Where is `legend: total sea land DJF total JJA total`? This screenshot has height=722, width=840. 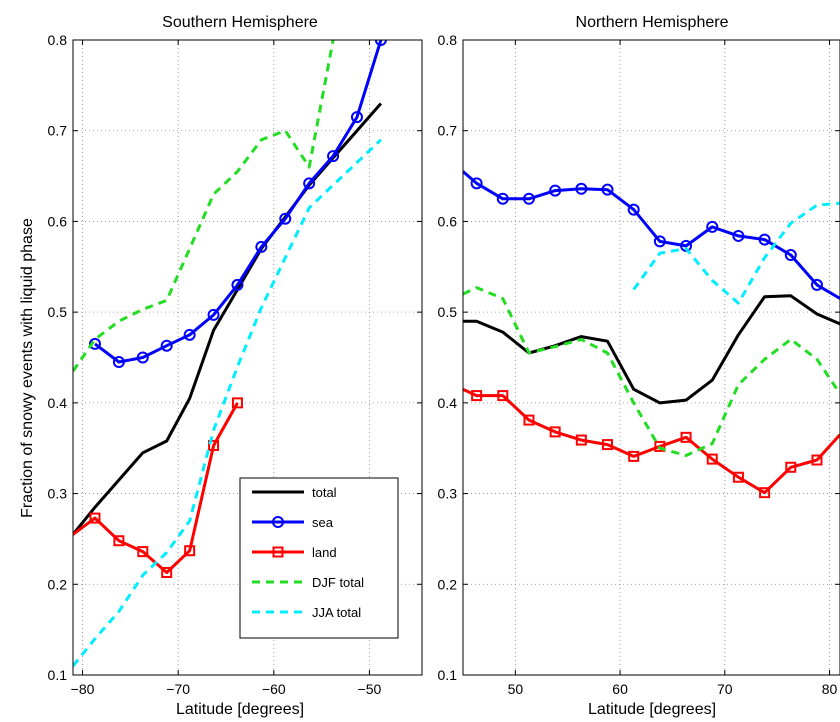 legend: total sea land DJF total JJA total is located at coordinates (319, 558).